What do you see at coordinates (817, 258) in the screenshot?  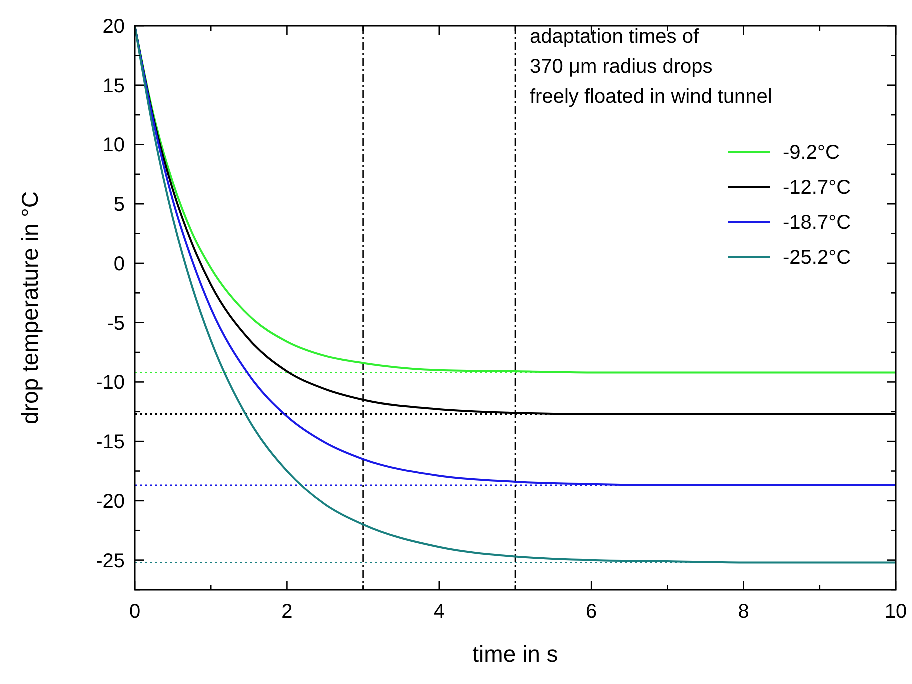 I see `legend-label: -25.2°C` at bounding box center [817, 258].